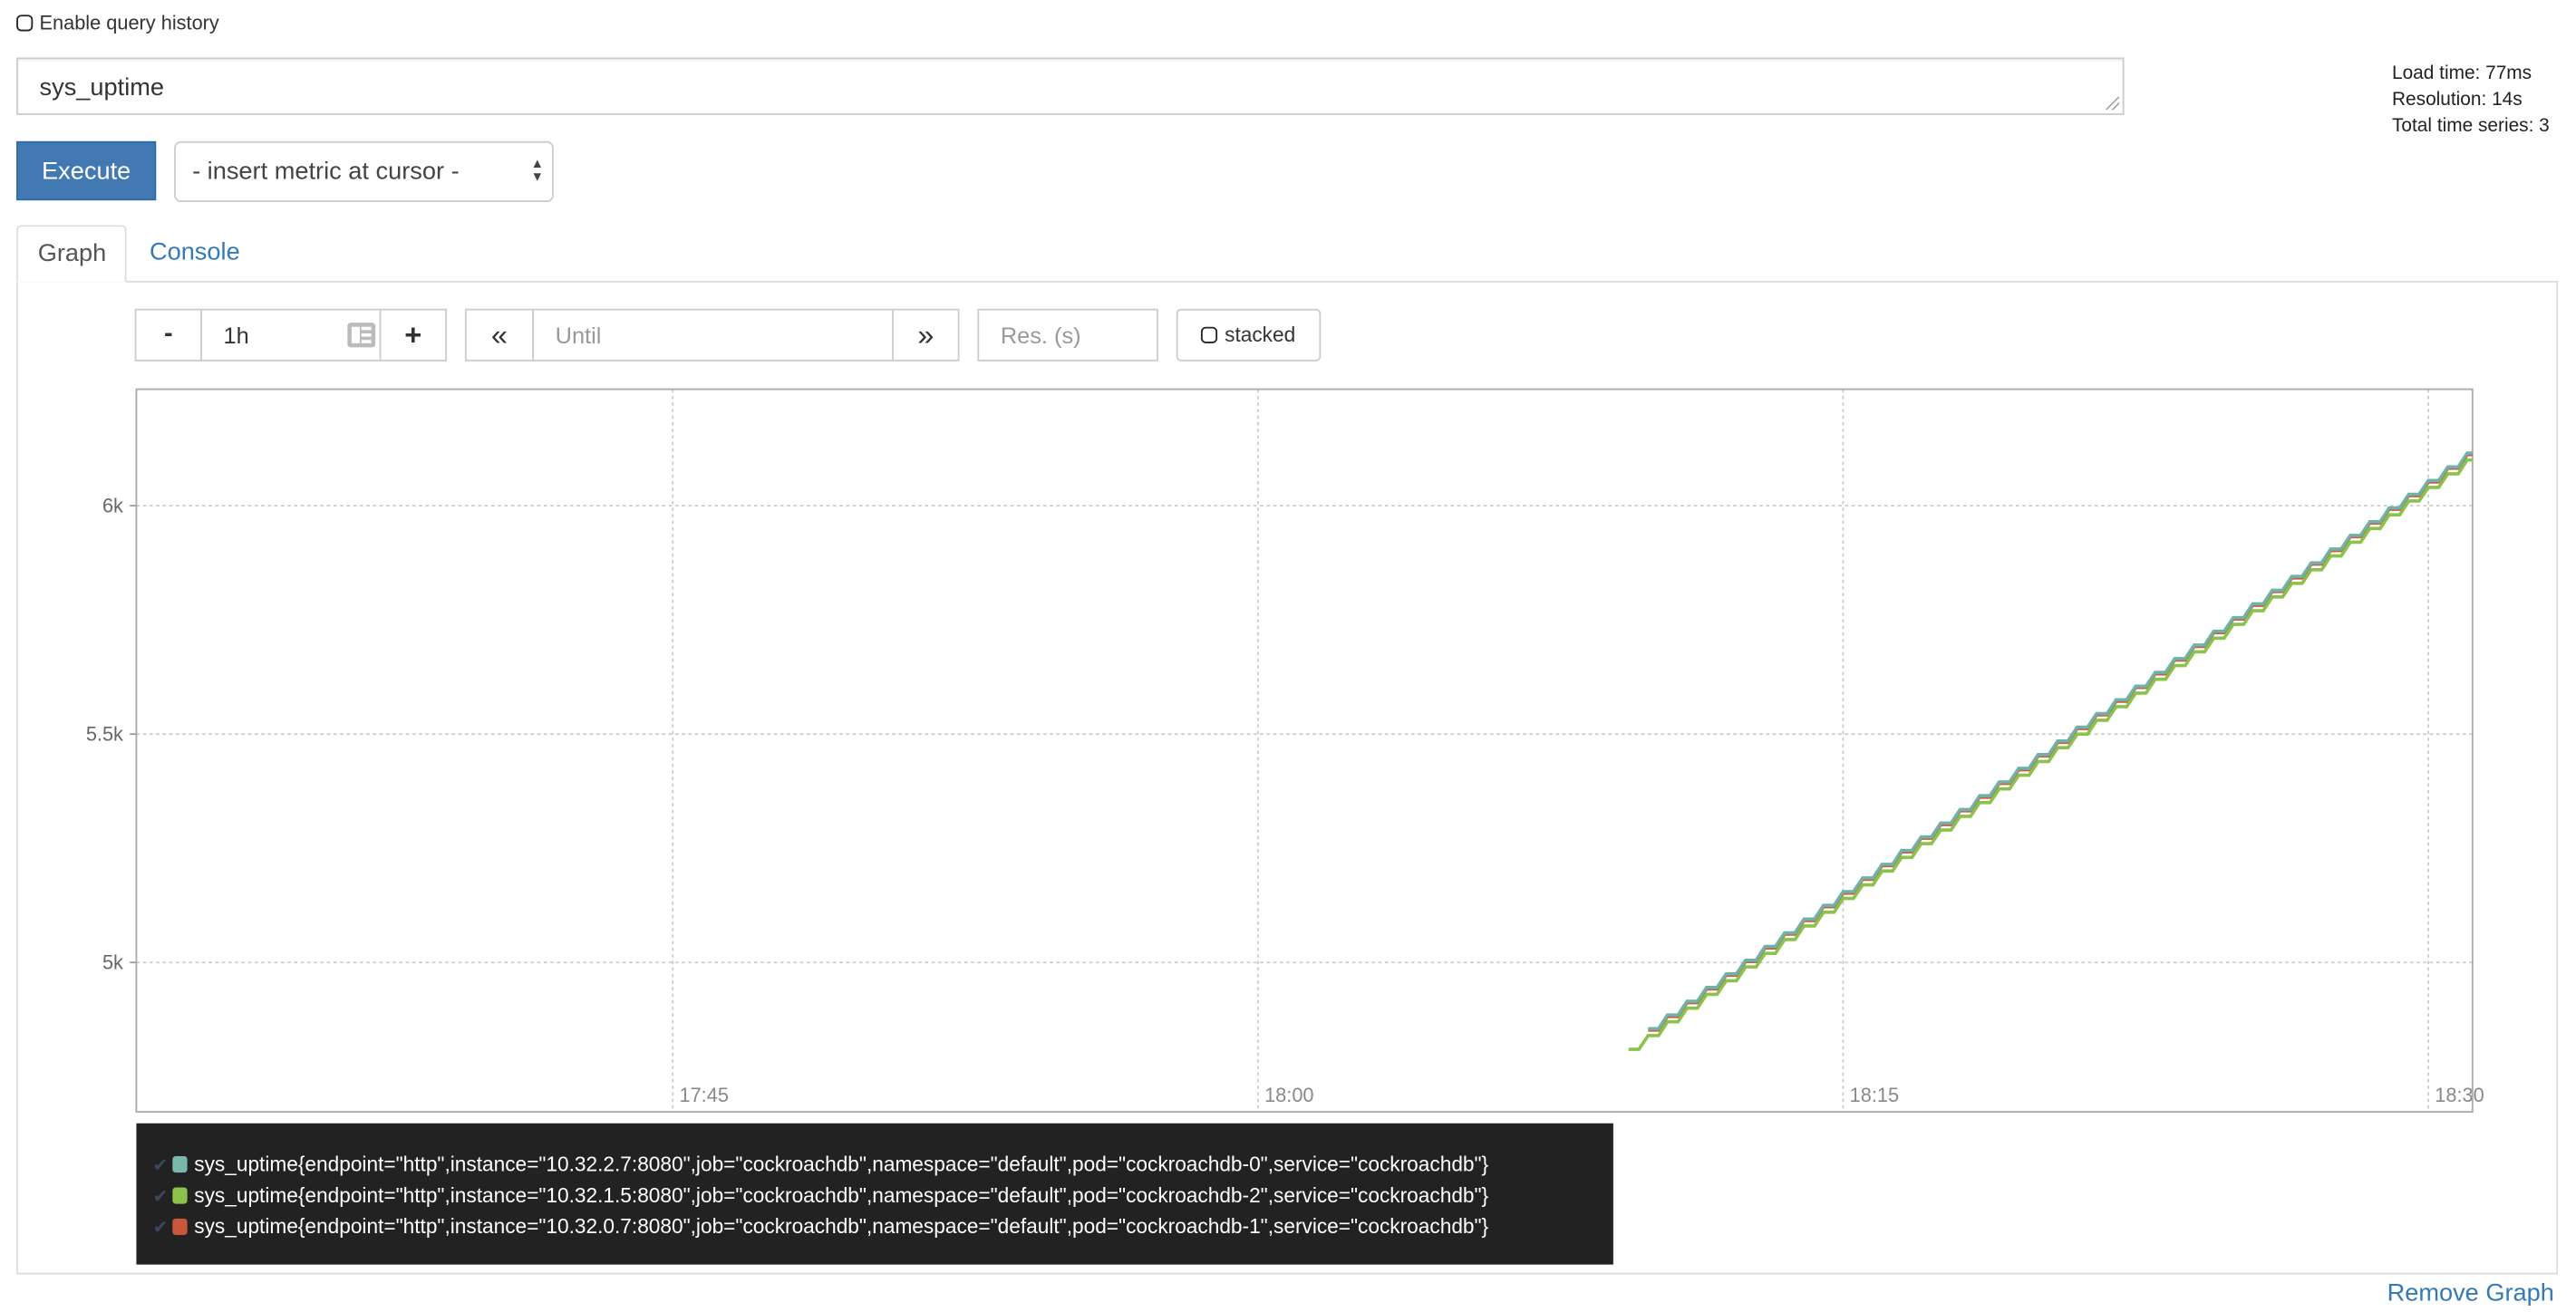  Describe the element at coordinates (926, 335) in the screenshot. I see `step-forward-button: »` at that location.